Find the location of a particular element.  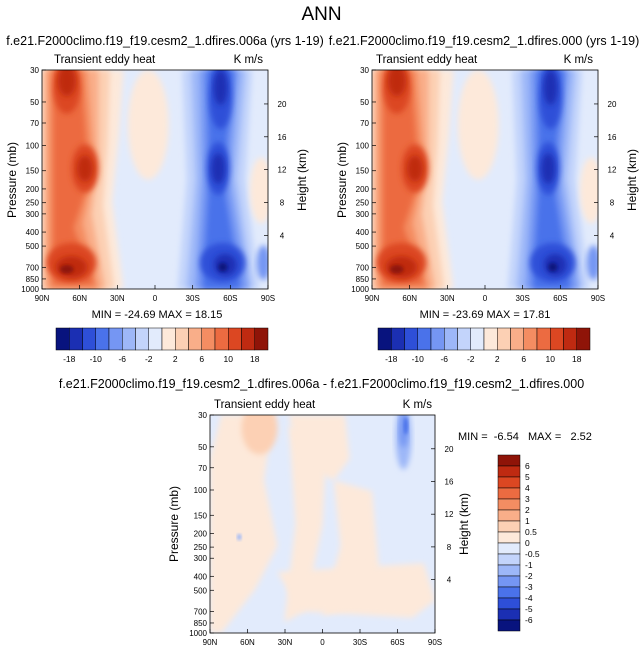

colorbar-label: 10 is located at coordinates (551, 359).